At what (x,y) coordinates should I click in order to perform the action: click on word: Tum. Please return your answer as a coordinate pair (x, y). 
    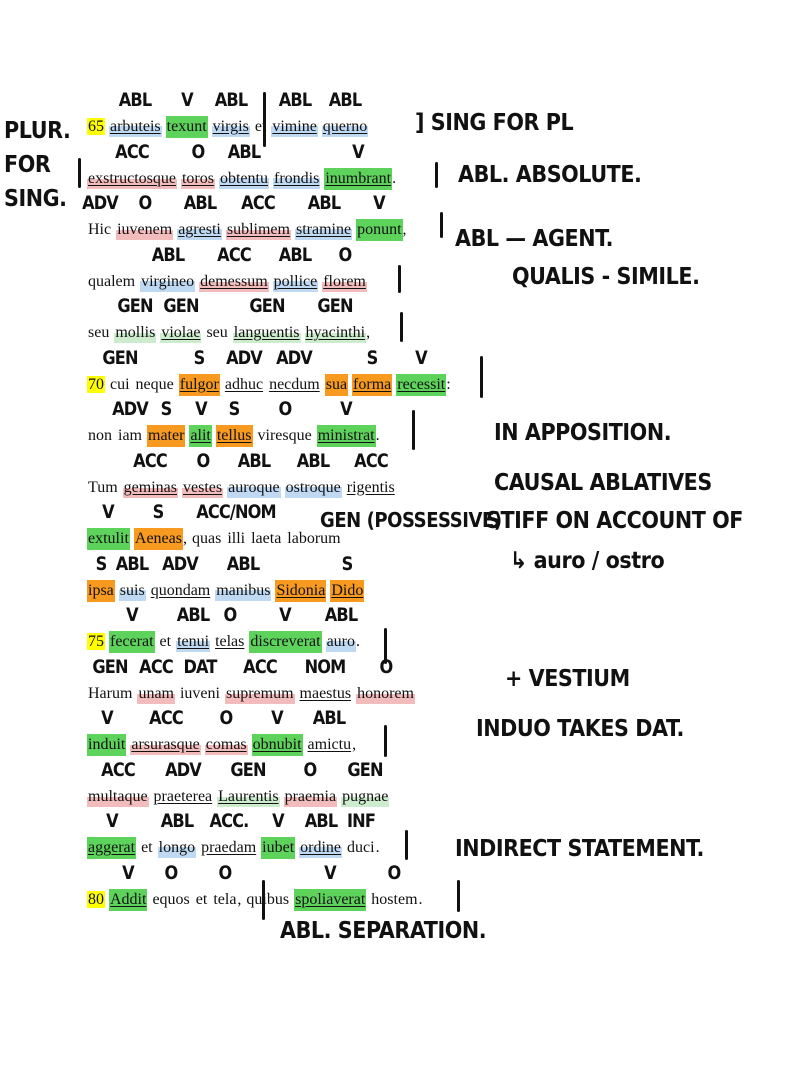
    Looking at the image, I should click on (103, 488).